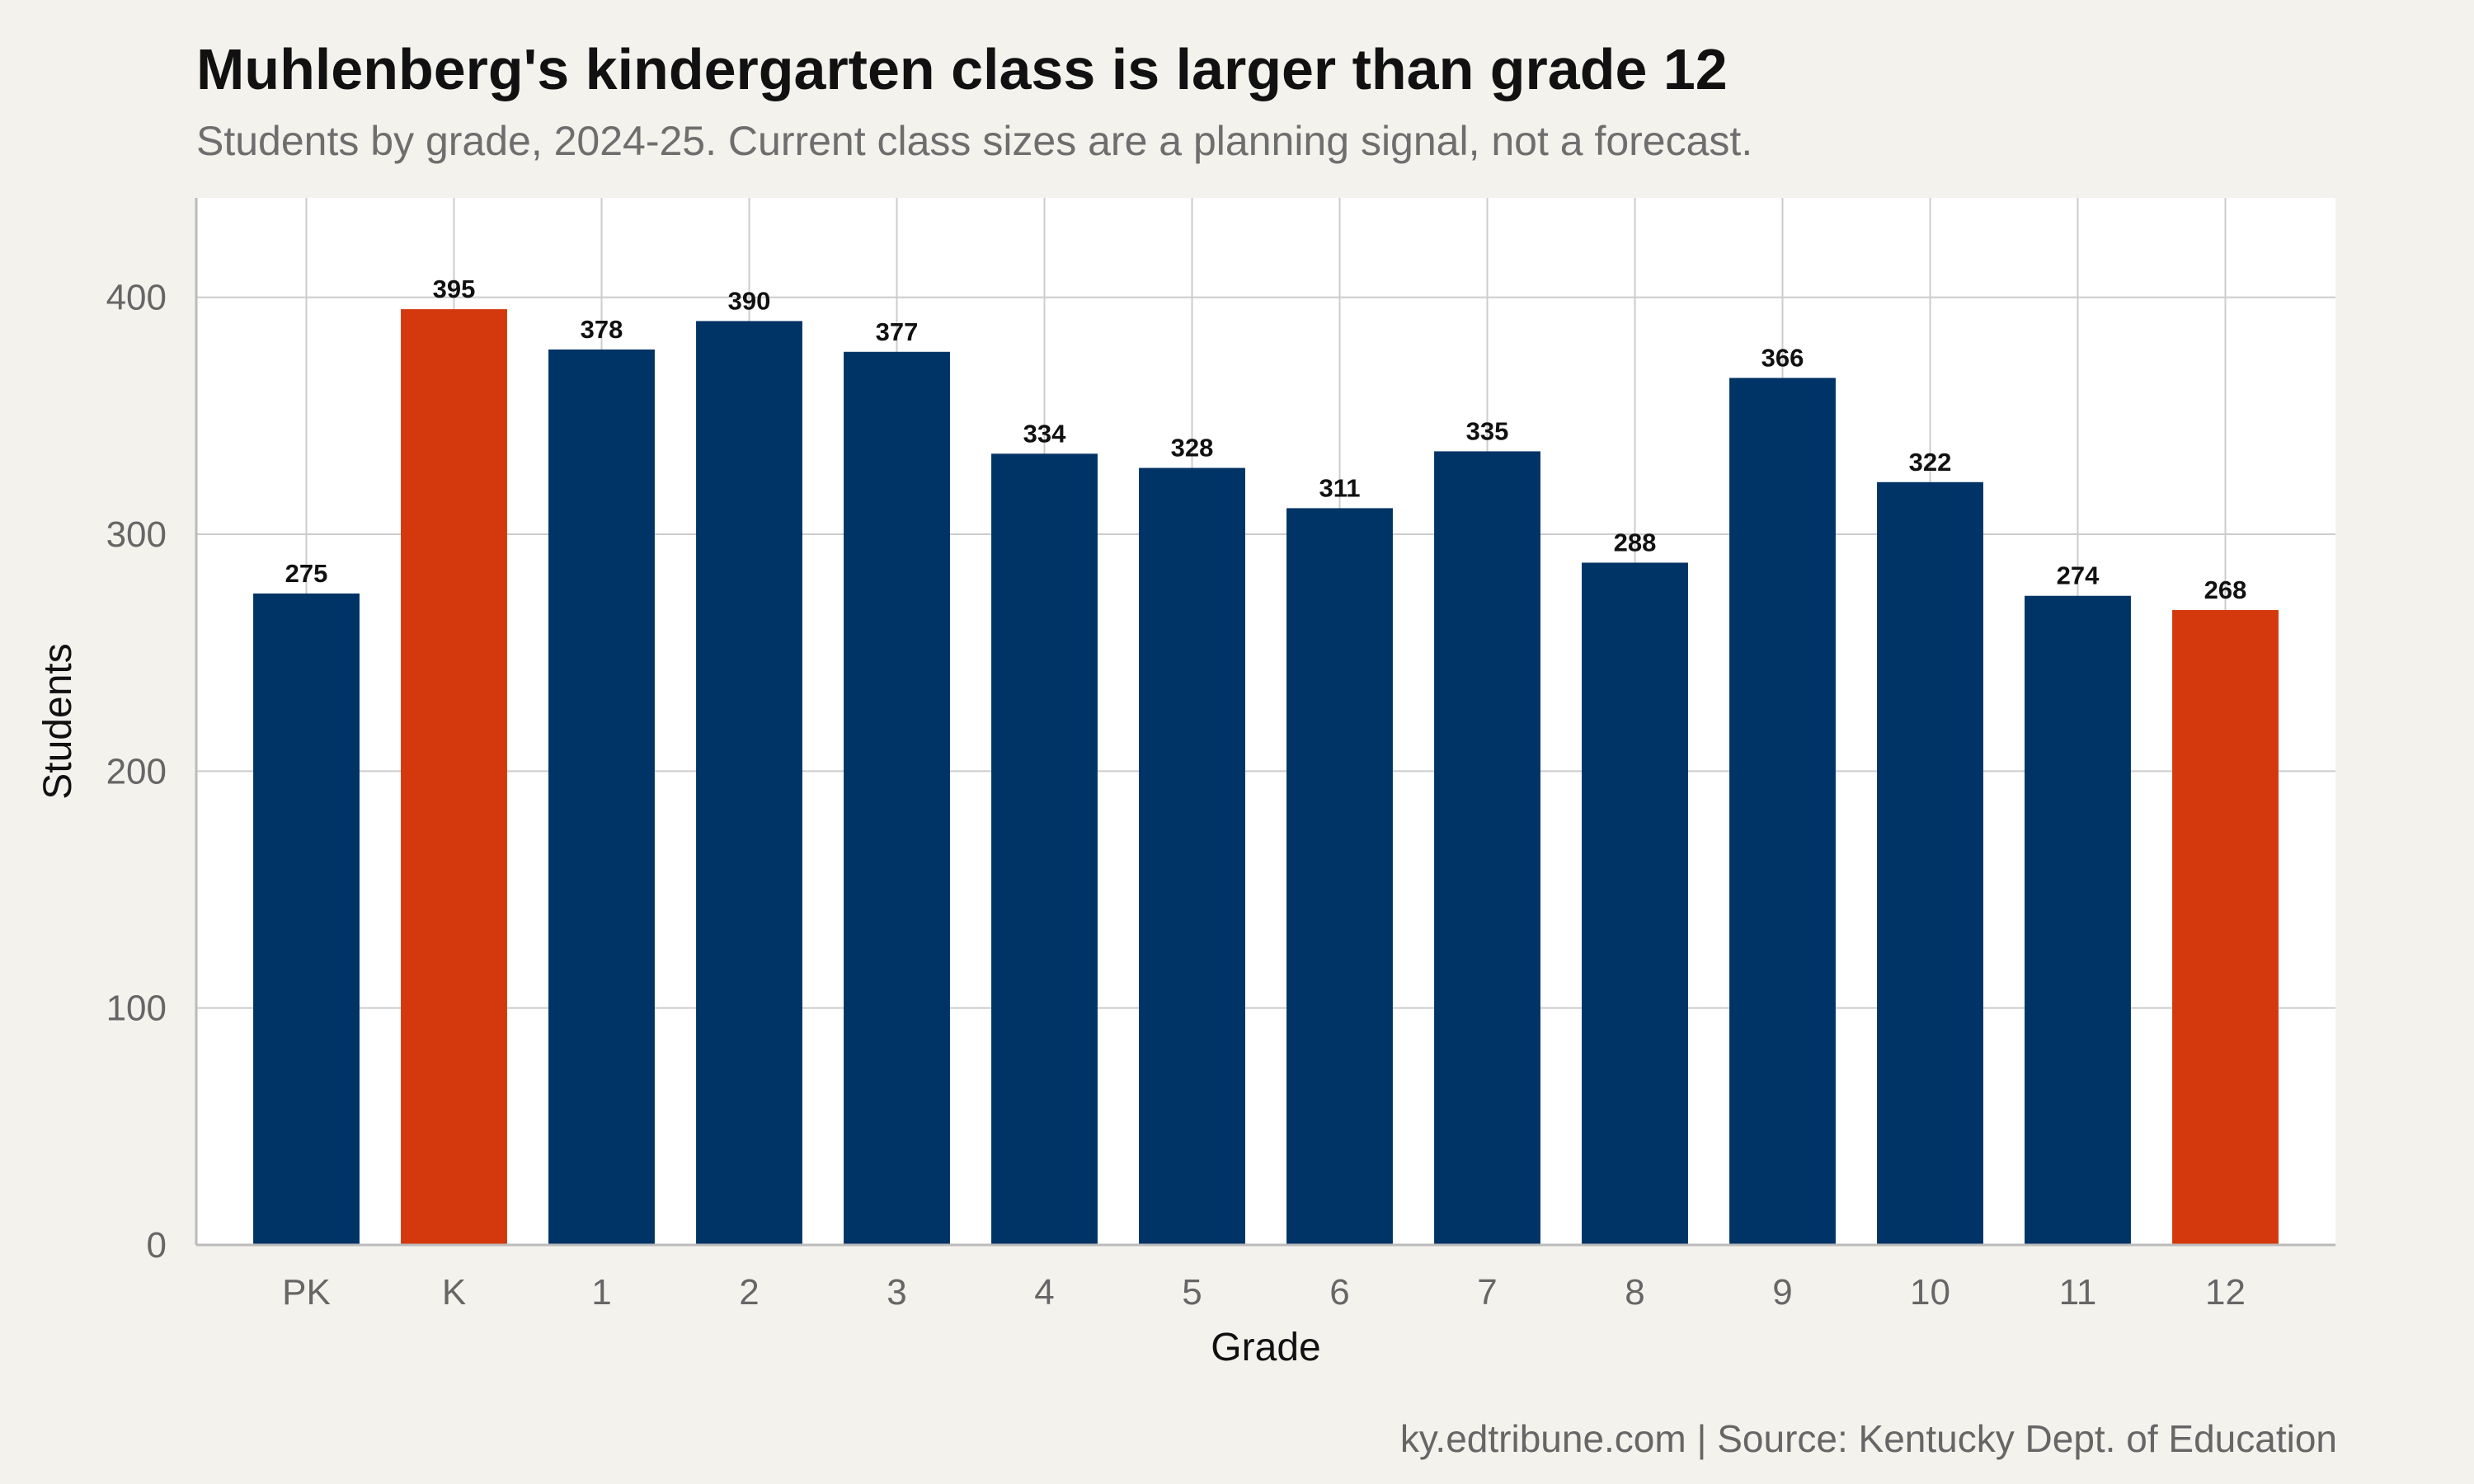 The image size is (2474, 1484). I want to click on x-tick-label: 9, so click(1782, 1292).